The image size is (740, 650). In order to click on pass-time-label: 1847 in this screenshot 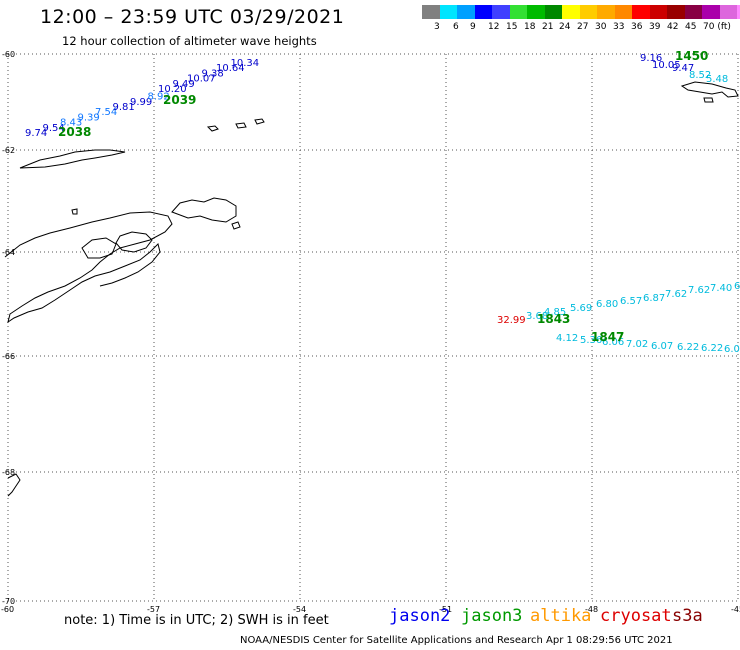, I will do `click(607, 337)`.